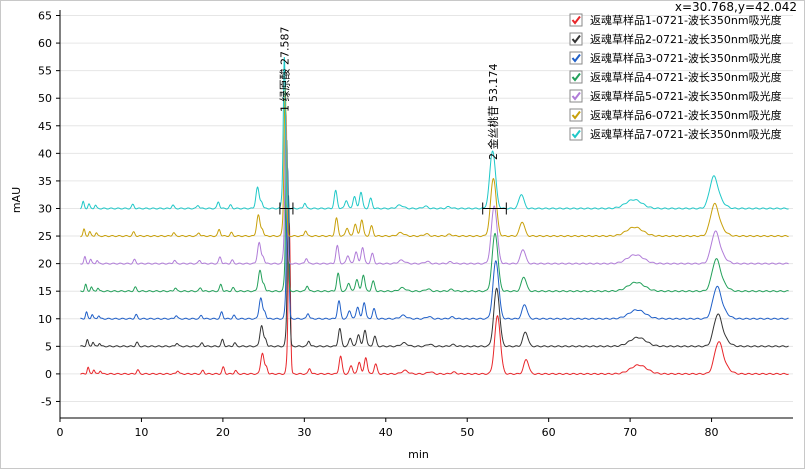 The width and height of the screenshot is (805, 469). Describe the element at coordinates (60, 432) in the screenshot. I see `x-tick-label: 0` at that location.